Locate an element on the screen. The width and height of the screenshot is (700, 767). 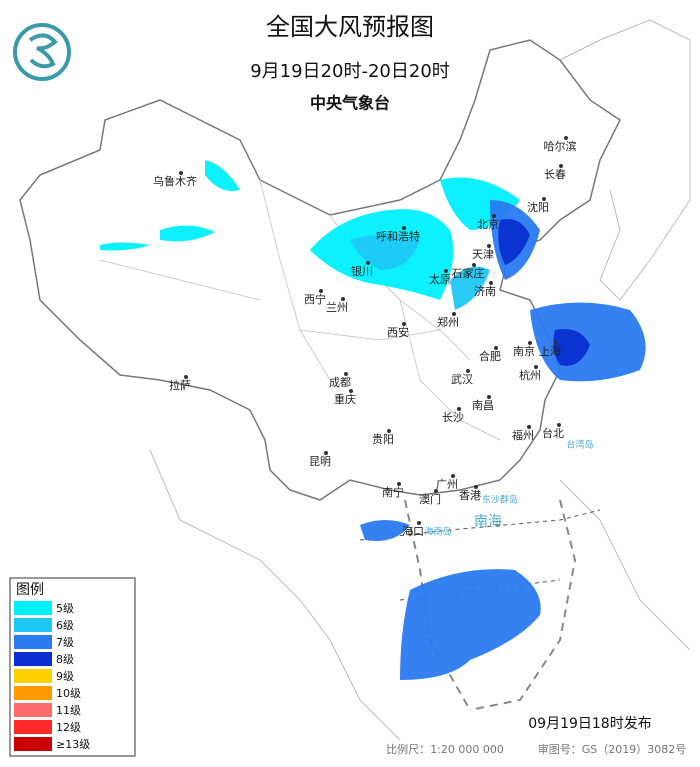
logo is located at coordinates (42, 52).